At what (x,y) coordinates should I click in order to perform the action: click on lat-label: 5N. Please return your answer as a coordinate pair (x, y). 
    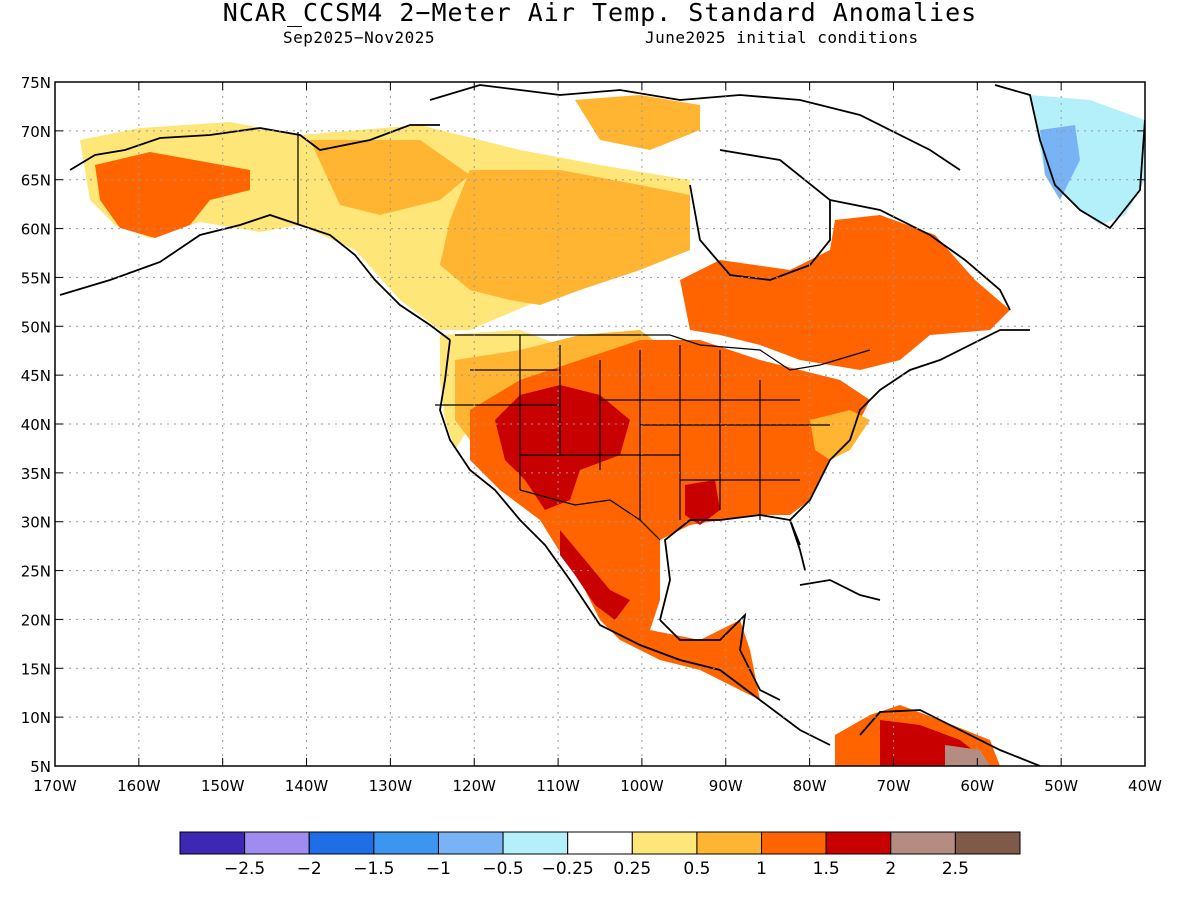
    Looking at the image, I should click on (40, 767).